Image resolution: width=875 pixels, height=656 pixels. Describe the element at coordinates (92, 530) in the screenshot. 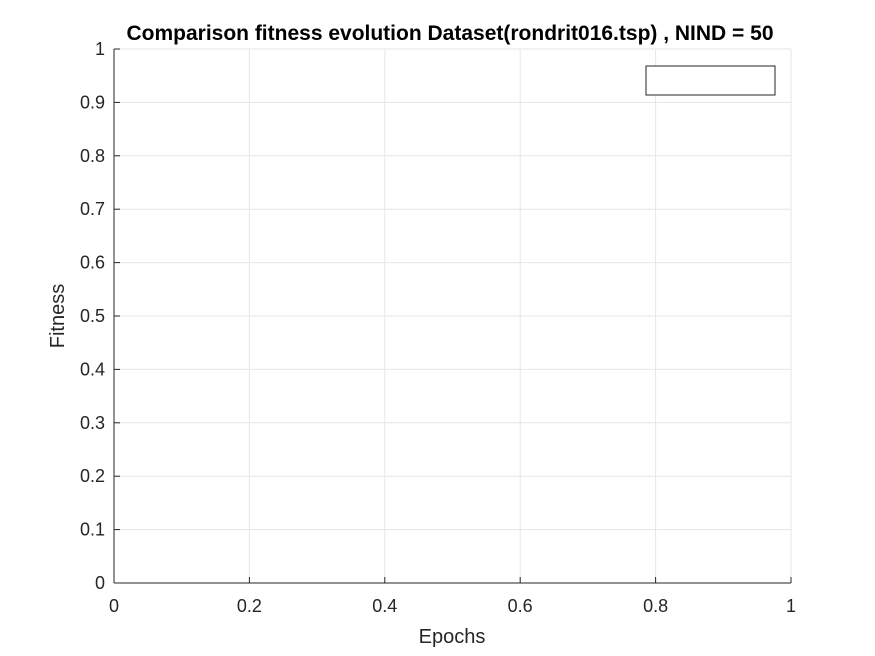

I see `y-tick-label: 0.1` at that location.